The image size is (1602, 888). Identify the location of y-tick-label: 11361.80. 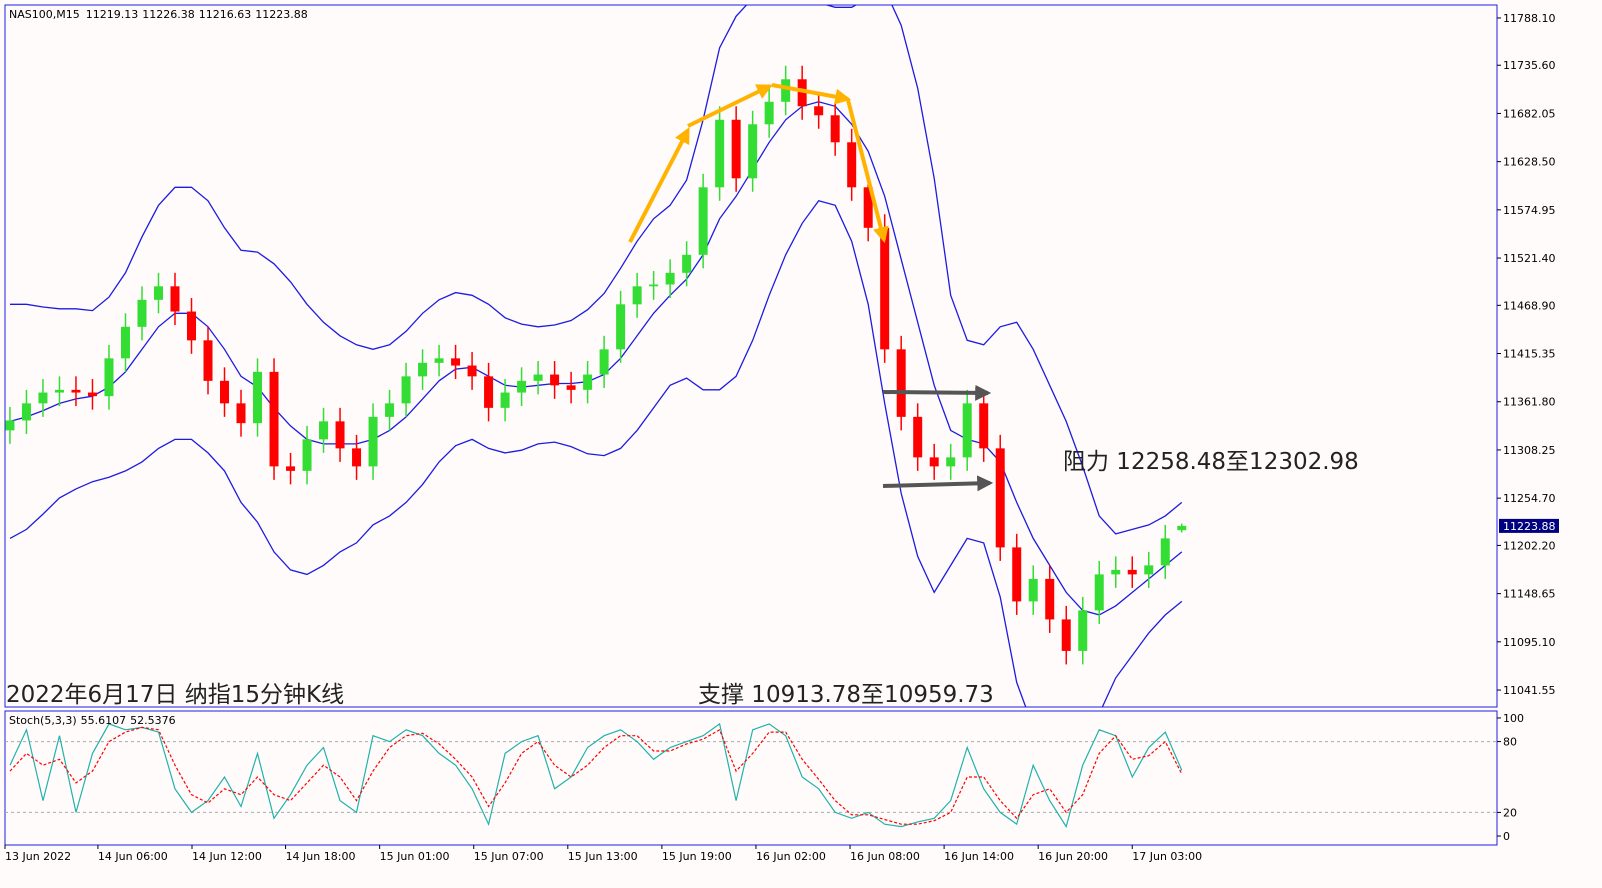
(1529, 402).